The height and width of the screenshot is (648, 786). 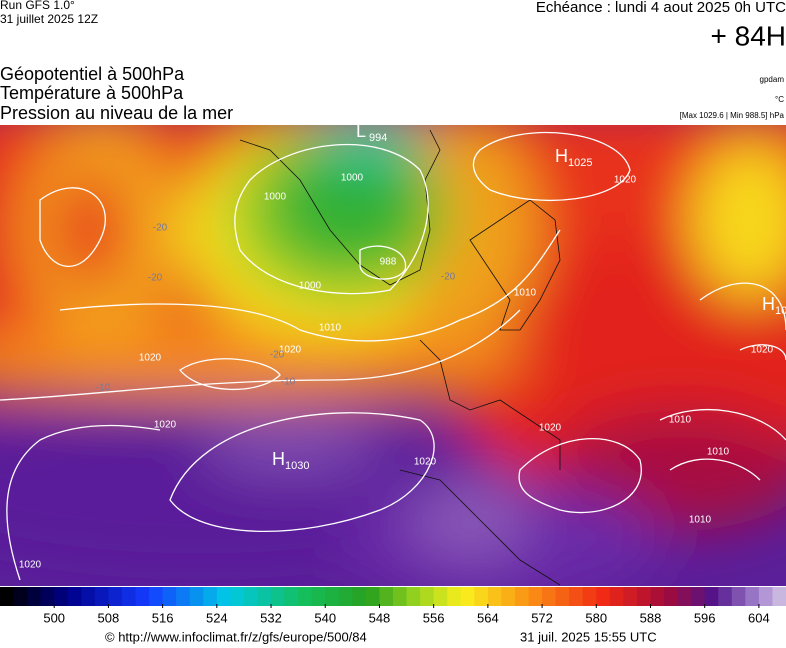 I want to click on unit-label: gpdam, so click(x=772, y=79).